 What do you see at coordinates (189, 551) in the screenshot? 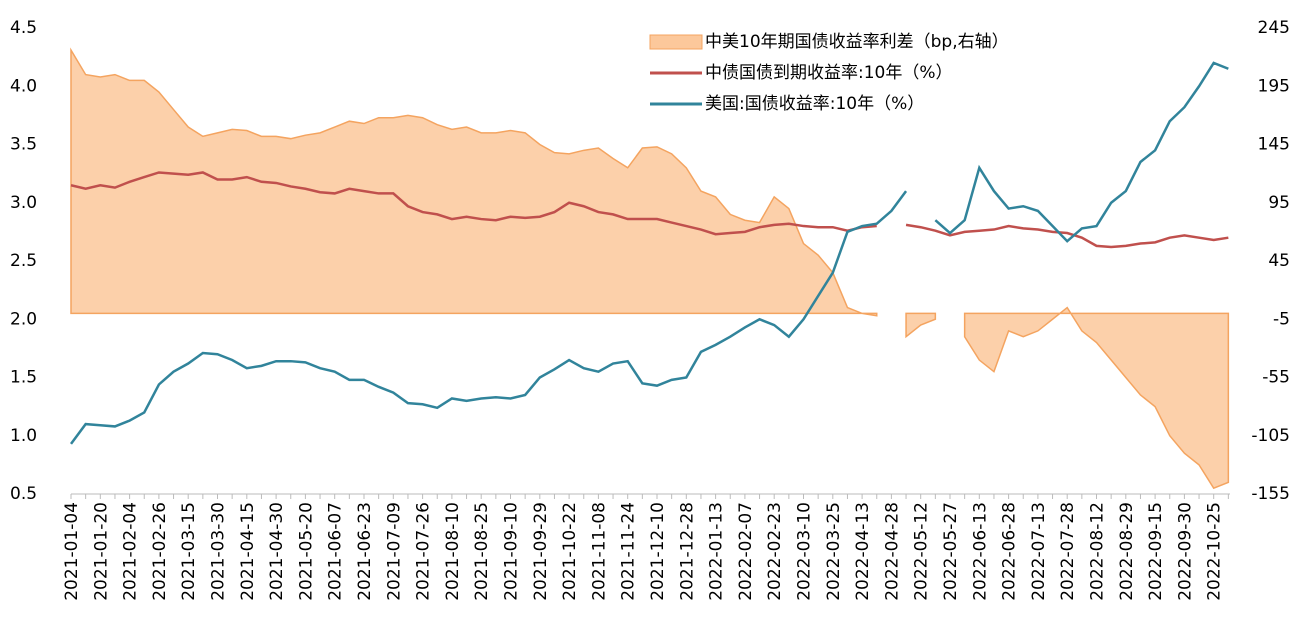
I see `x-tick-label: 2021-03-15` at bounding box center [189, 551].